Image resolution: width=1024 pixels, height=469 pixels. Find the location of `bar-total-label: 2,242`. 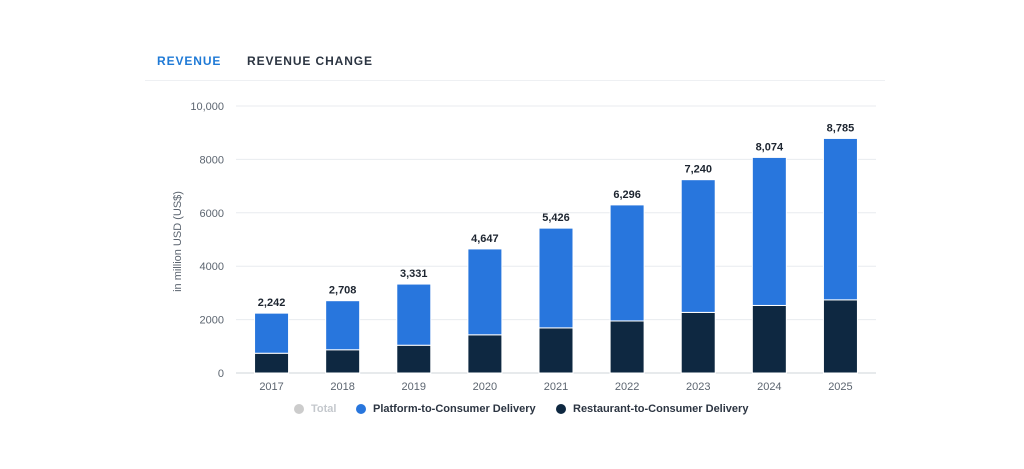

bar-total-label: 2,242 is located at coordinates (272, 303).